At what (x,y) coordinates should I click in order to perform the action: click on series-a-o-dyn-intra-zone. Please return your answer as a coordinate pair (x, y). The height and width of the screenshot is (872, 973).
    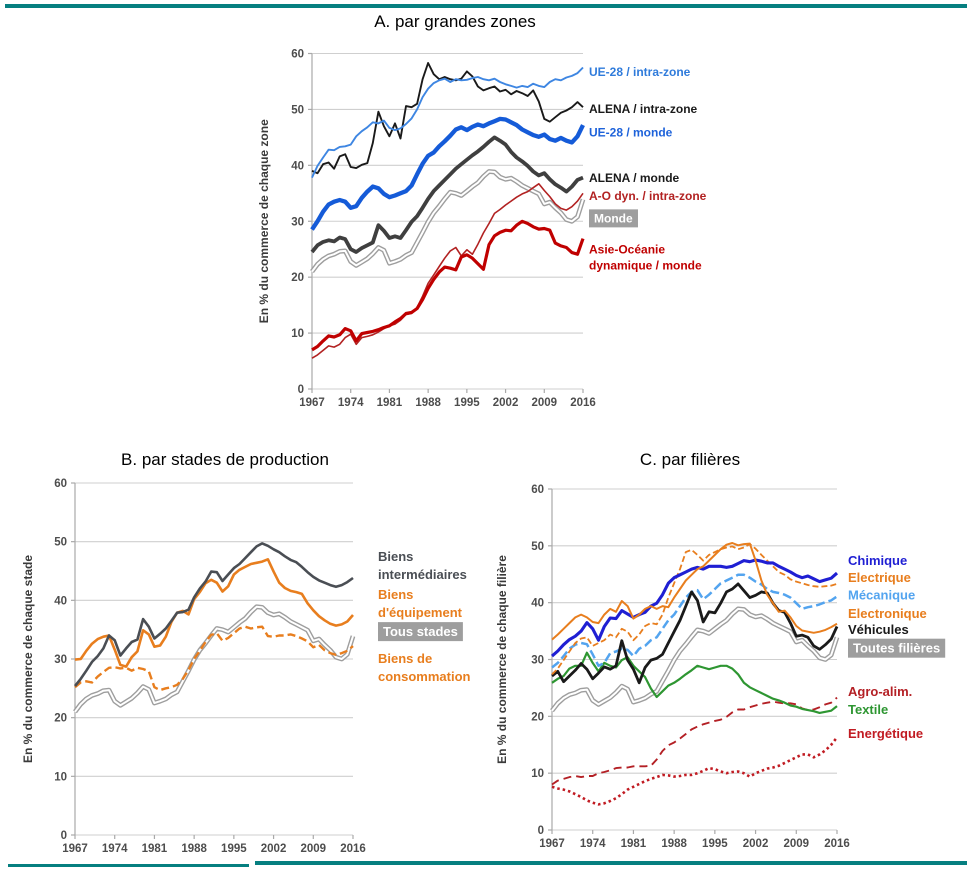
    Looking at the image, I should click on (447, 271).